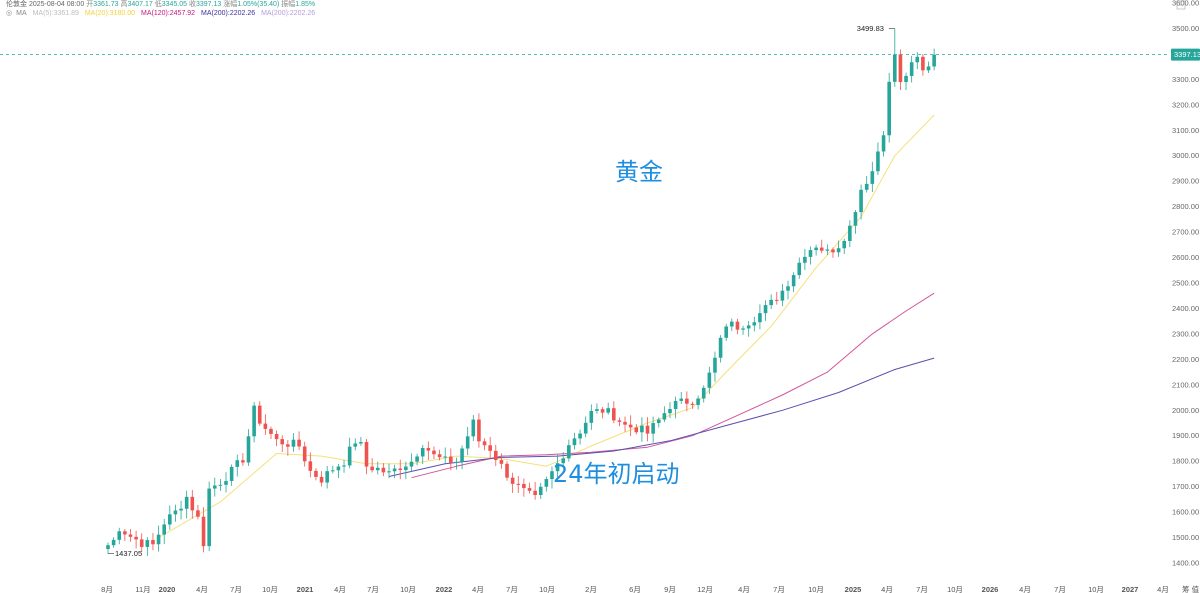 The image size is (1200, 593). Describe the element at coordinates (158, 4) in the screenshot. I see `low-label: 低` at that location.